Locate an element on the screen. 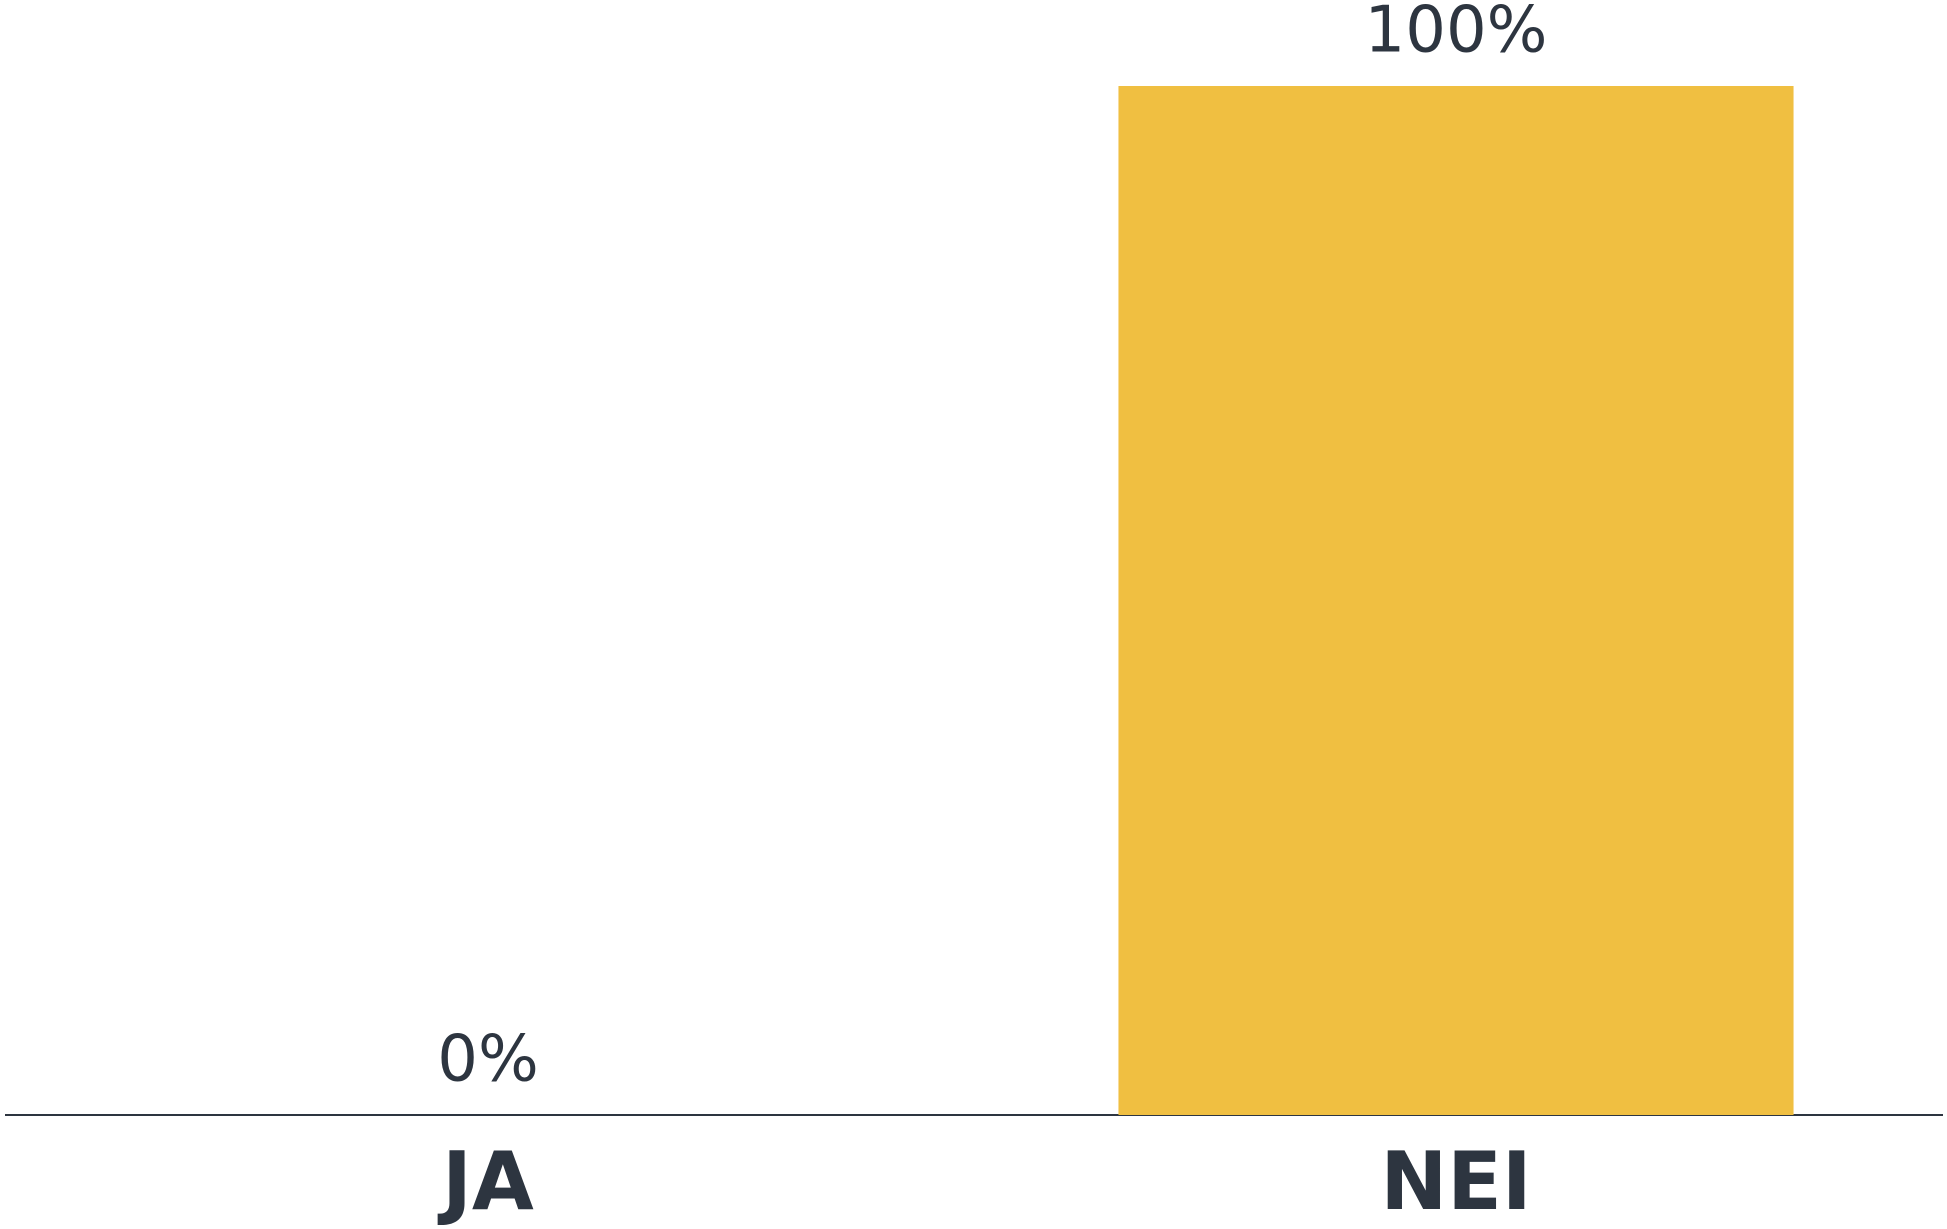  x-tick-label: NEI is located at coordinates (1455, 1181).